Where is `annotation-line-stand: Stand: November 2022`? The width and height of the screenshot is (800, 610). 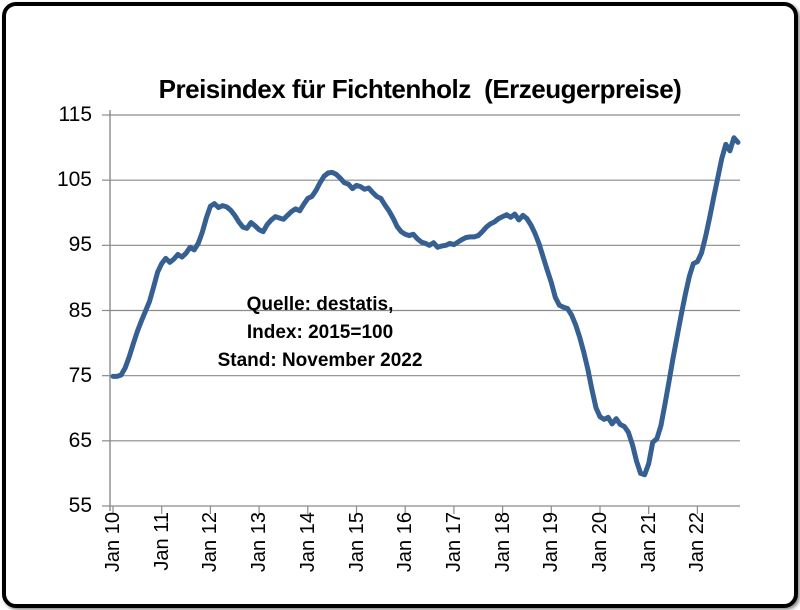 annotation-line-stand: Stand: November 2022 is located at coordinates (320, 360).